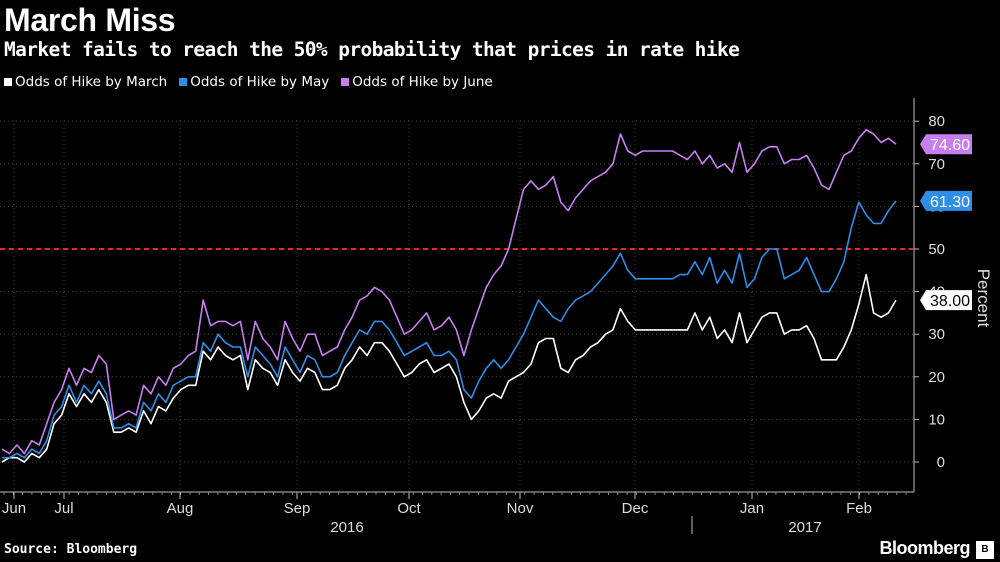 The image size is (1000, 562). I want to click on year-label: 2016, so click(346, 527).